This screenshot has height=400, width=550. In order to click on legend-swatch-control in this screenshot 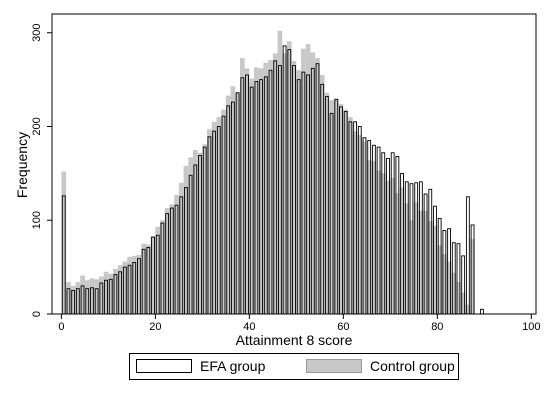, I will do `click(334, 366)`.